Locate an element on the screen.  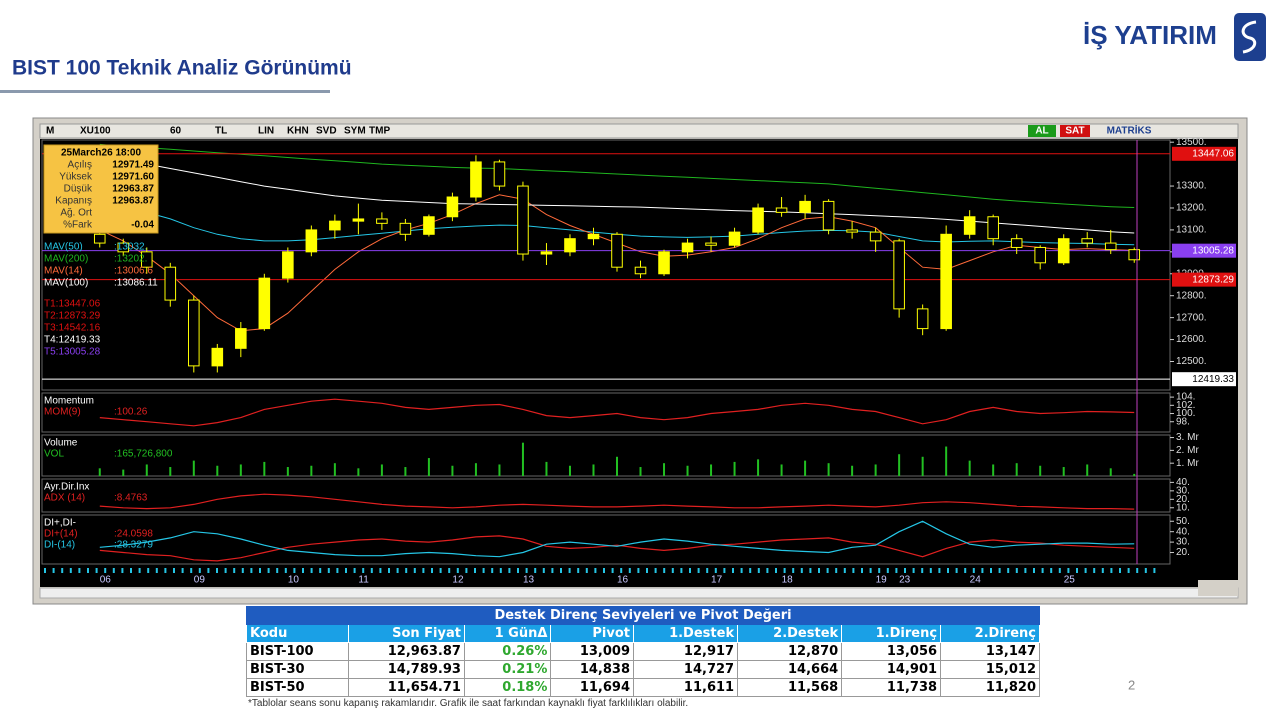
y-tick-label: 12600. is located at coordinates (1191, 339).